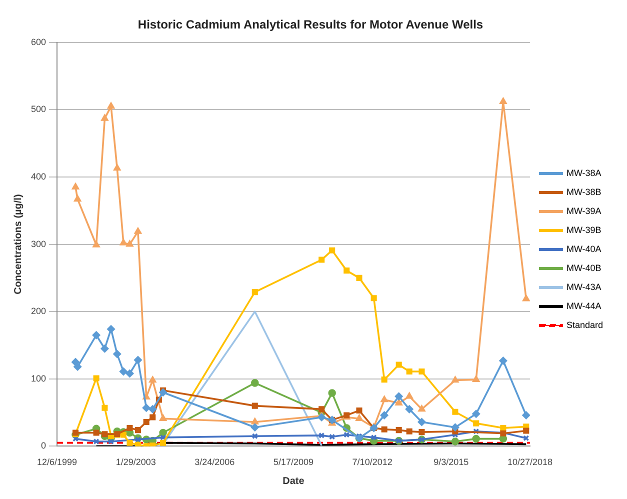 The height and width of the screenshot is (499, 627). I want to click on legend-label: MW-38B, so click(584, 191).